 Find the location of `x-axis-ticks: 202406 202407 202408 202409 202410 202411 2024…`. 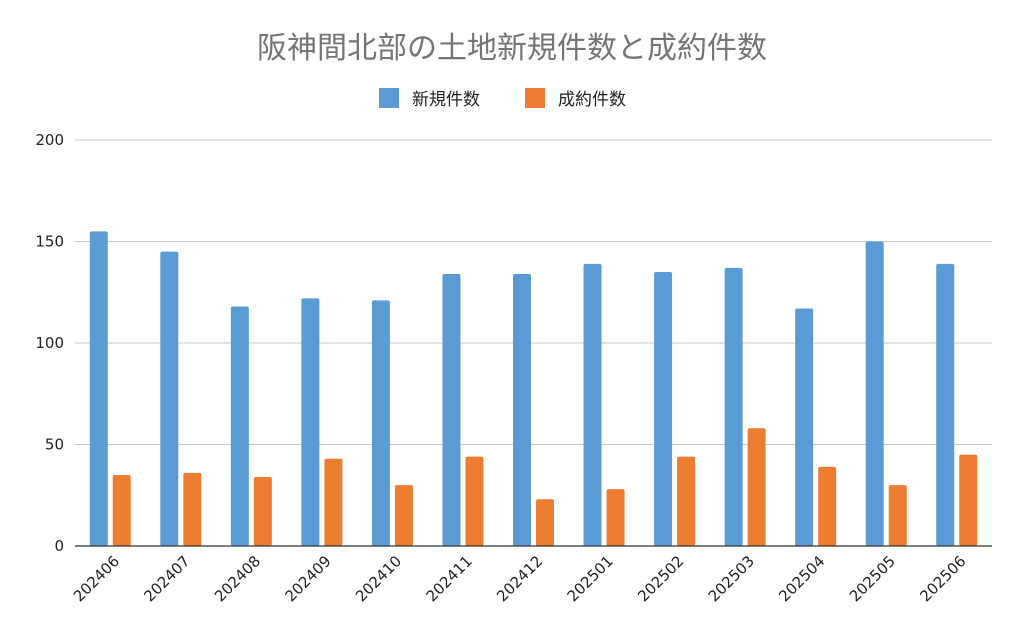

x-axis-ticks: 202406 202407 202408 202409 202410 202411 2024… is located at coordinates (520, 578).